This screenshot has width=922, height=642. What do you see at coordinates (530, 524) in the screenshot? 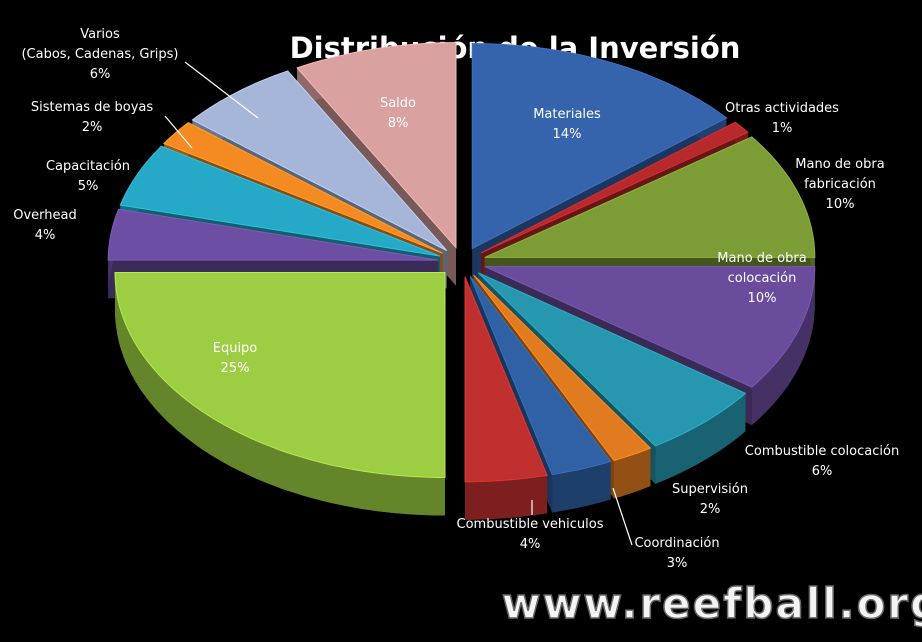
I see `slice-label: Combustible vehiculos` at bounding box center [530, 524].